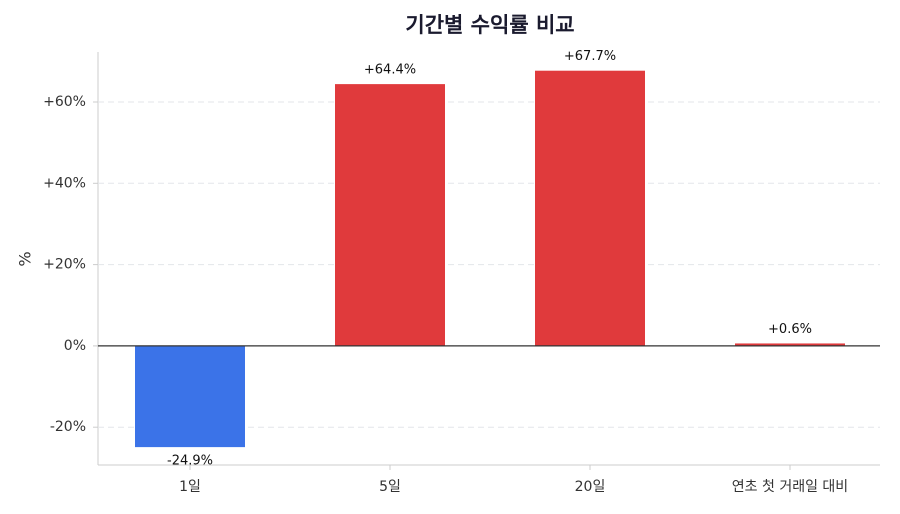 This screenshot has width=900, height=514. I want to click on y-tick-label: +20%, so click(64, 265).